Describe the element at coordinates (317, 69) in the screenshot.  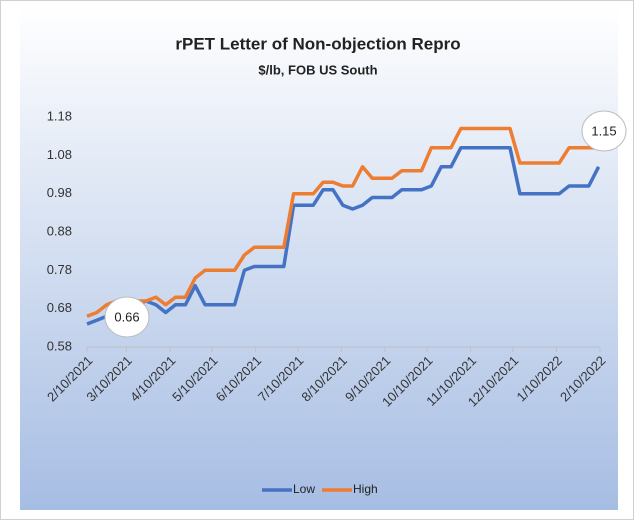
I see `chart-subtitle: $/lb, FOB US South` at that location.